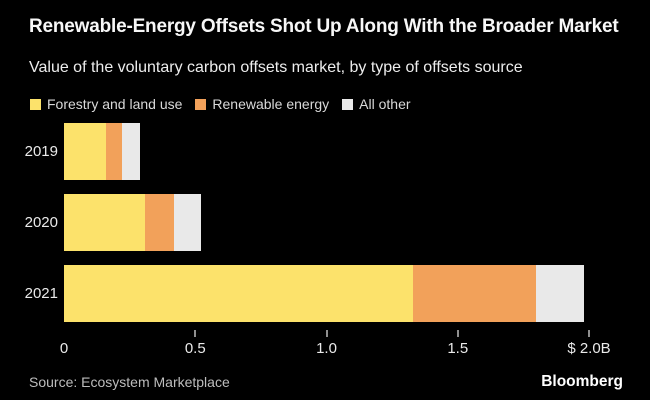 Image resolution: width=650 pixels, height=400 pixels. I want to click on axis-tick-label: 0.5, so click(195, 348).